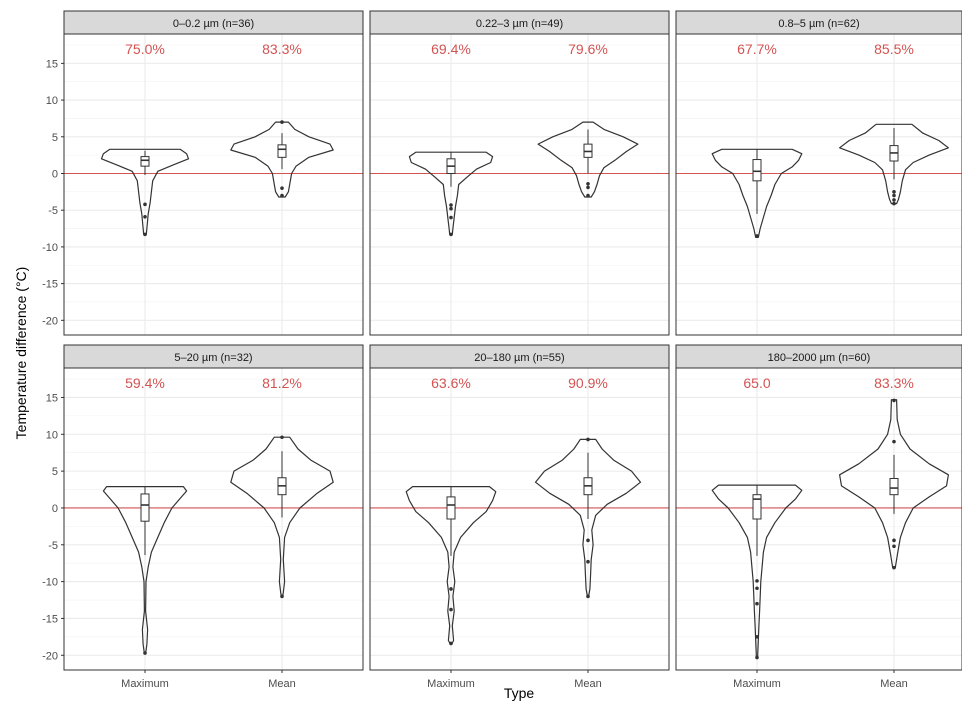 This screenshot has height=703, width=962. I want to click on percentage-annotation: 75.0%, so click(145, 49).